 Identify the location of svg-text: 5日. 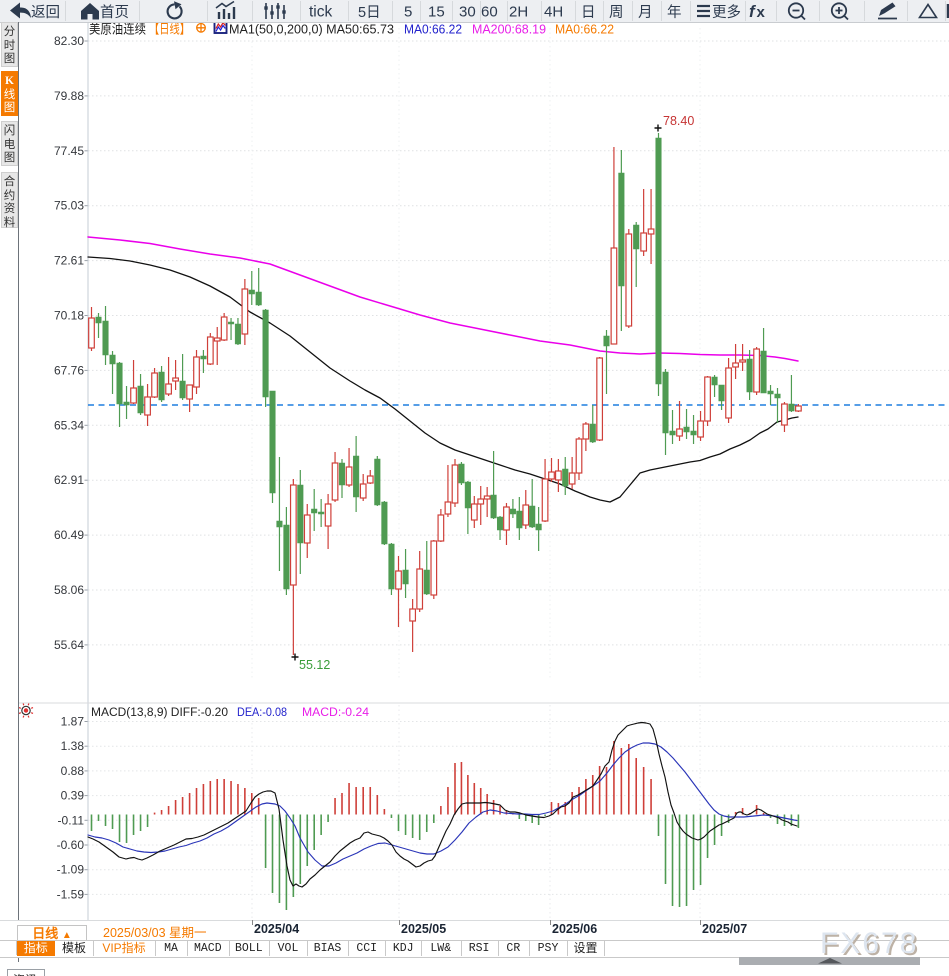
(369, 13).